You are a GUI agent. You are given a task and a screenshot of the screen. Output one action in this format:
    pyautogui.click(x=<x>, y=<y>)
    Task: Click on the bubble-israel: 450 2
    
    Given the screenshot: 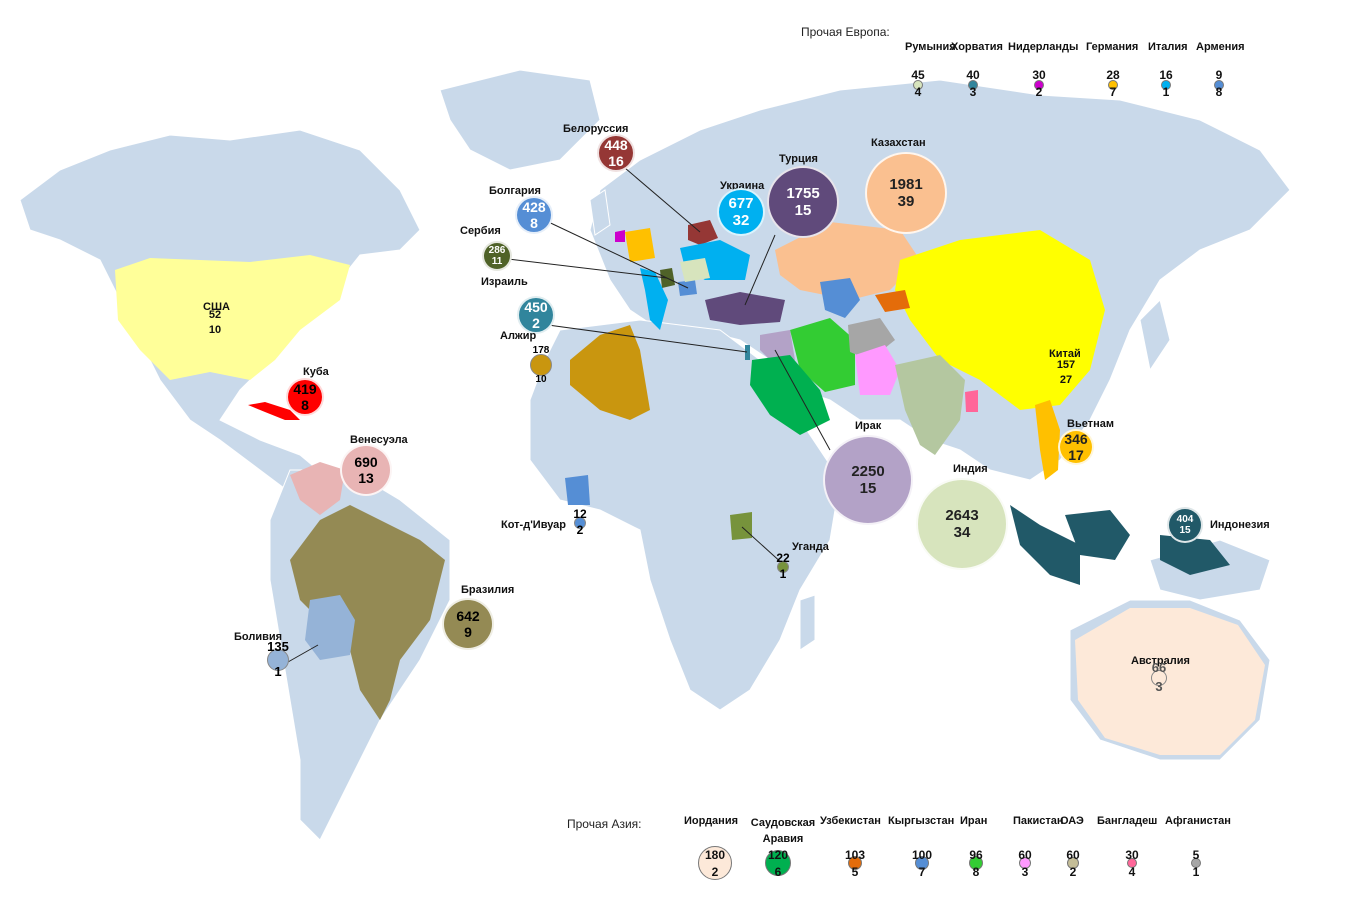 What is the action you would take?
    pyautogui.click(x=536, y=315)
    